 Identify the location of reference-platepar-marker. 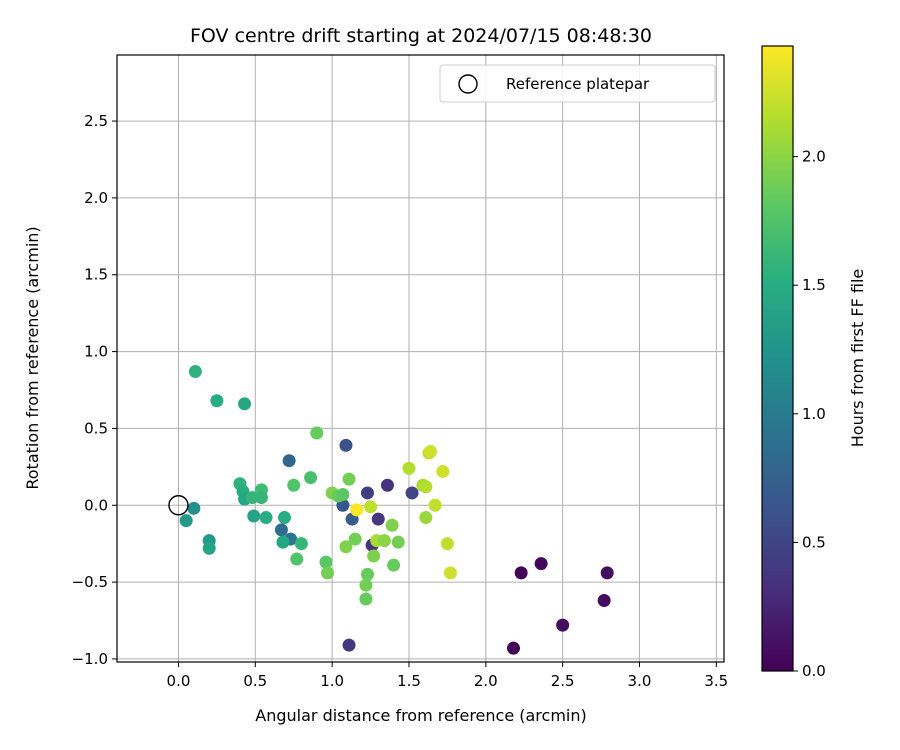
(178, 505).